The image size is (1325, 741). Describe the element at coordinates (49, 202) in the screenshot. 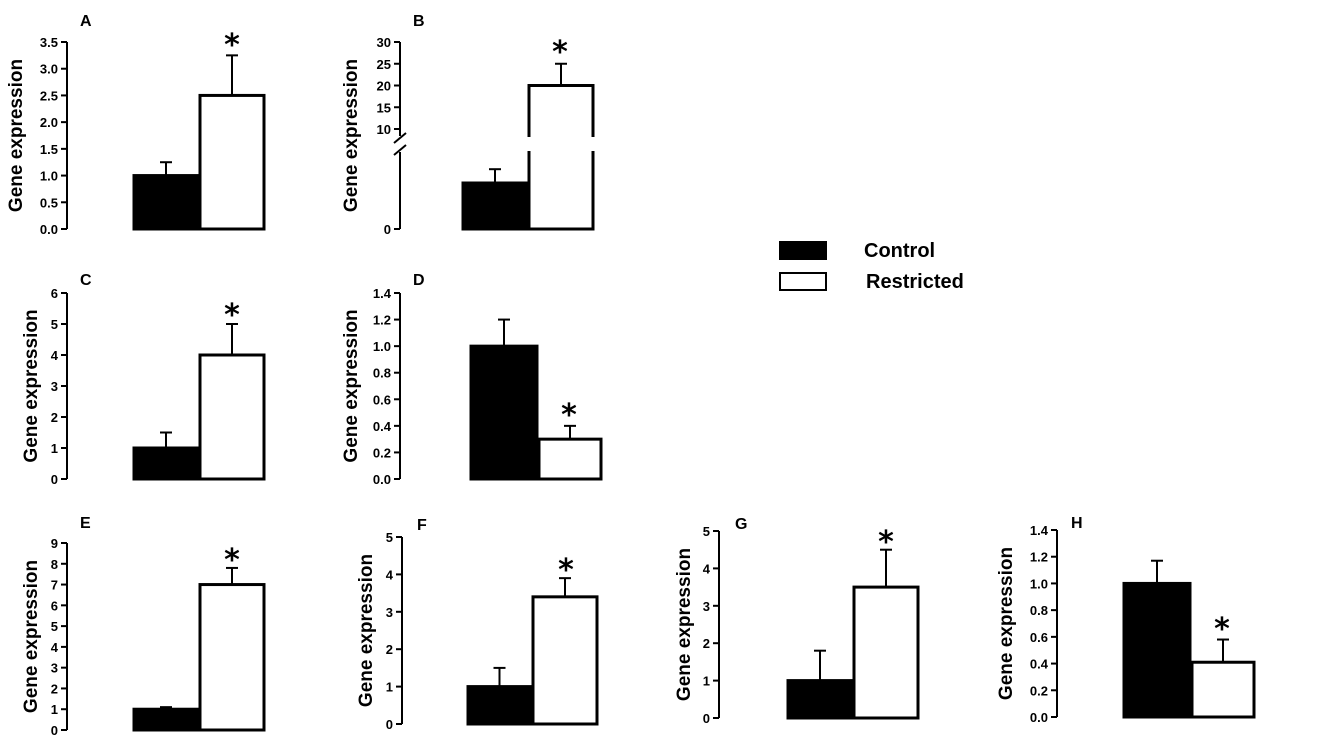

I see `y-tick-label: 0.5` at that location.